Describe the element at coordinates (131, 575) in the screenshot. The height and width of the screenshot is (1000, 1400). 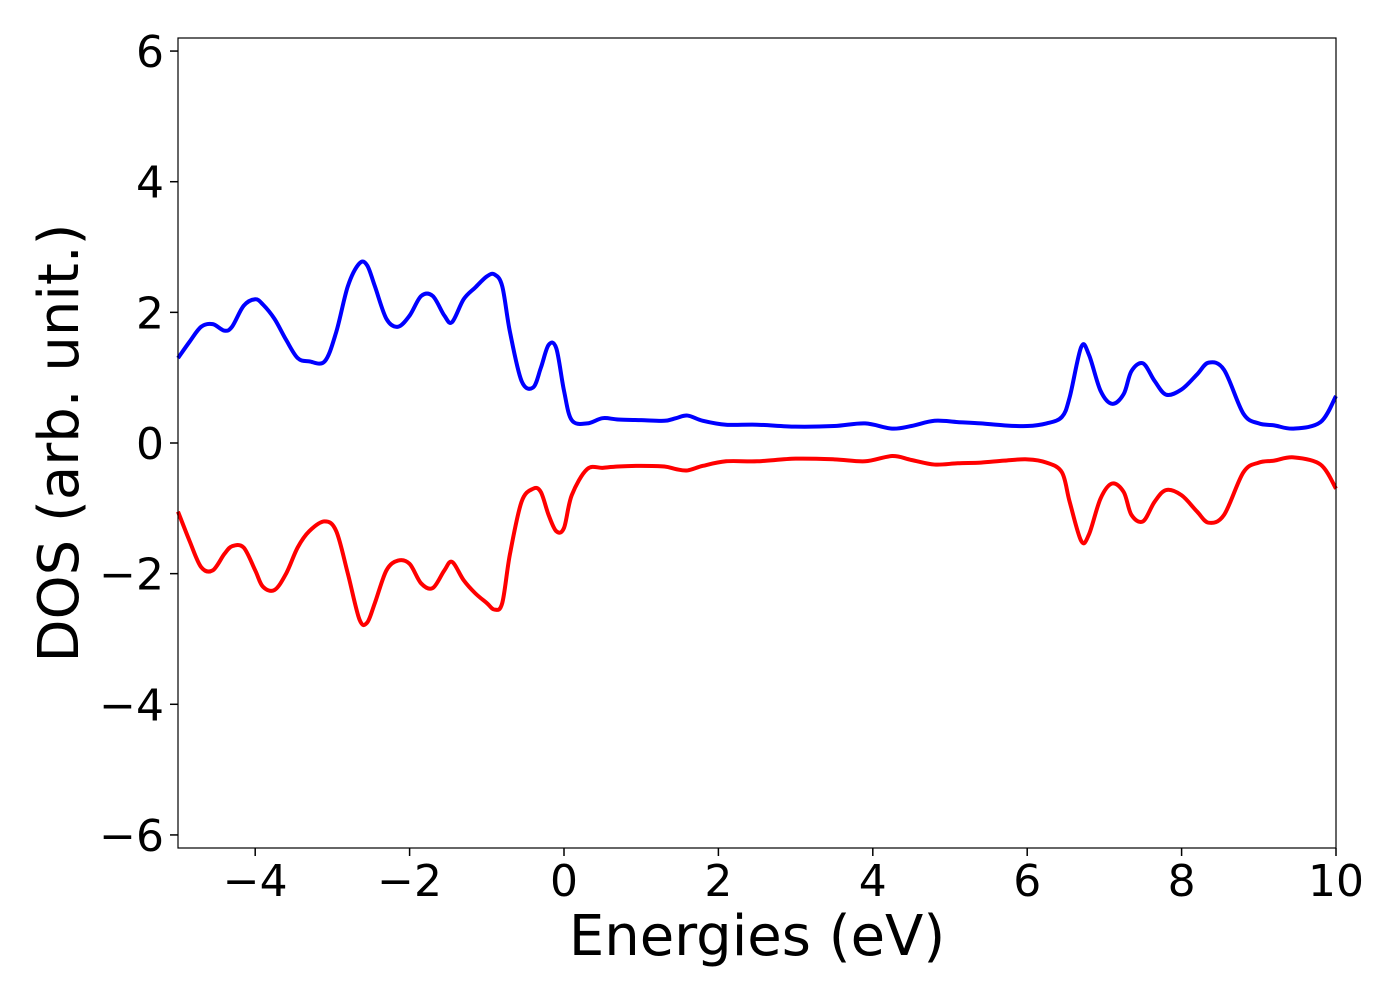
I see `y-tick-label: −2` at that location.